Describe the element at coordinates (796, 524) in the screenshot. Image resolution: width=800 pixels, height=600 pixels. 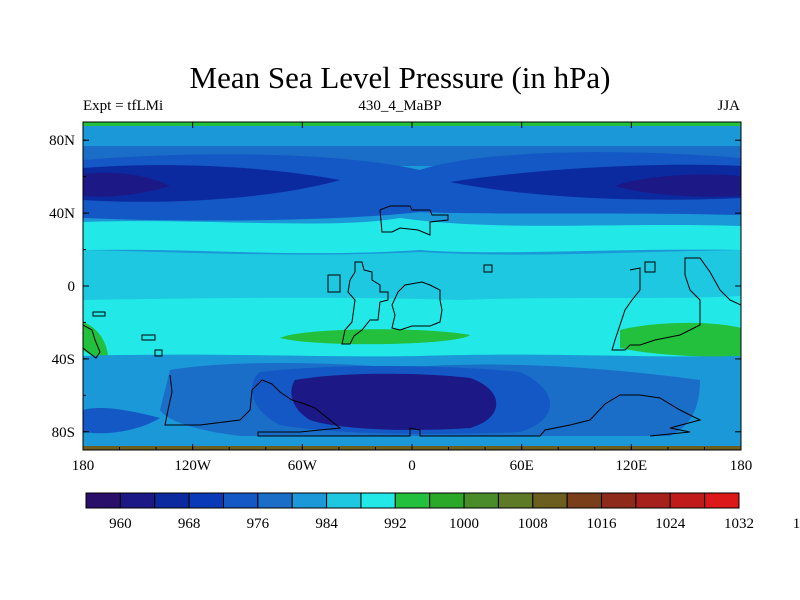
I see `colorbar-label: 1040` at that location.